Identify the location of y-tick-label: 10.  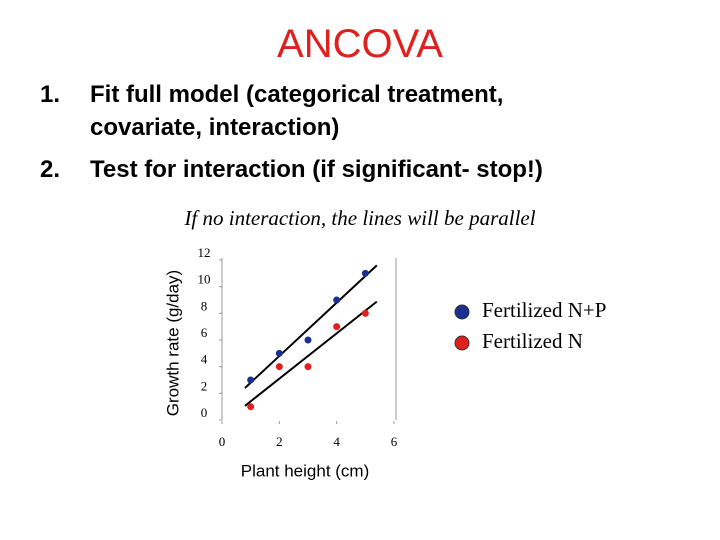
(204, 279).